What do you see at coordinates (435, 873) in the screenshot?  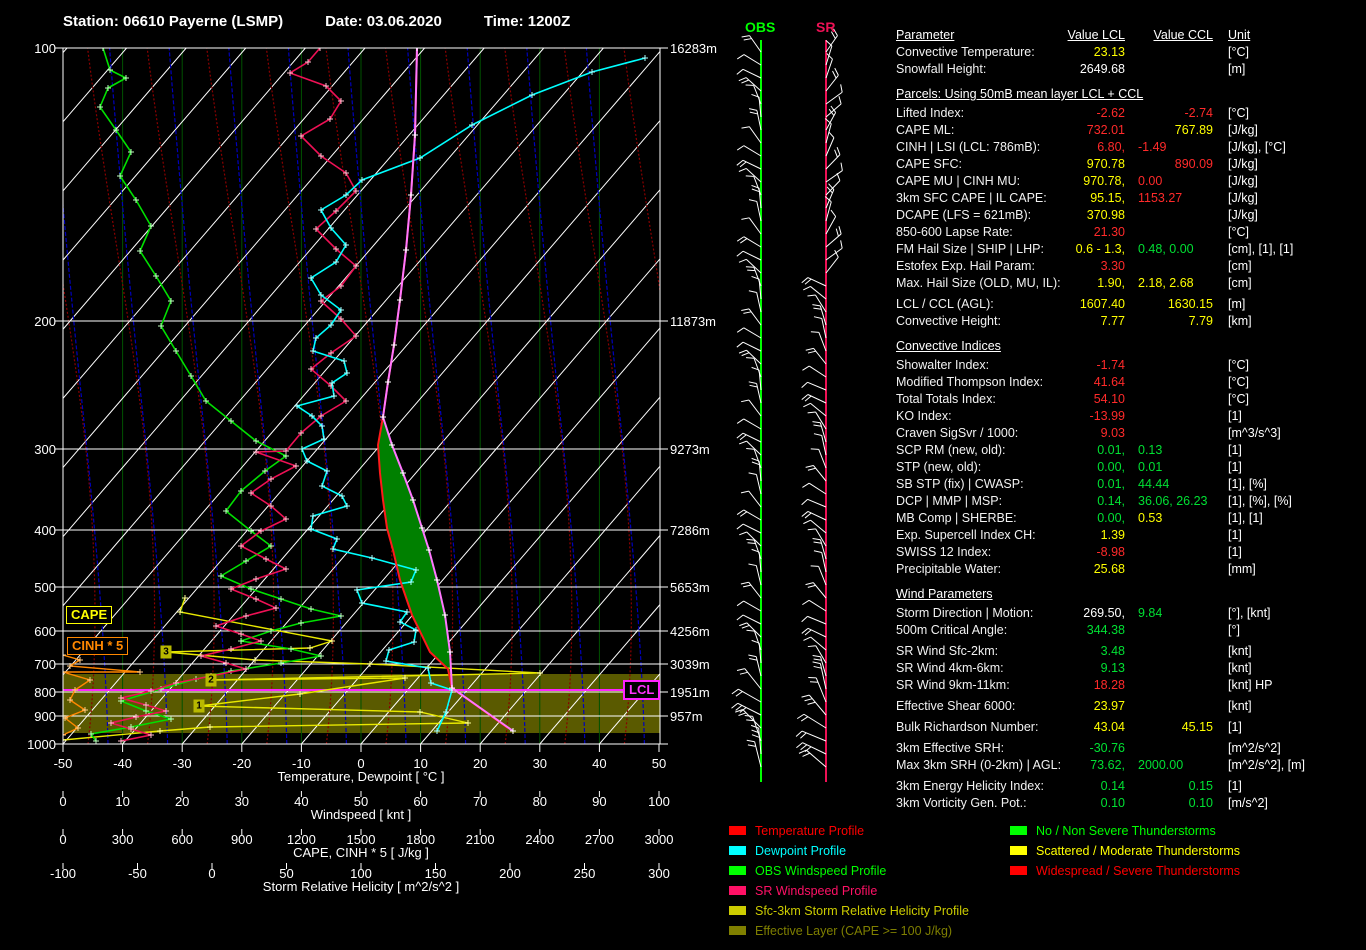 I see `x-axis-tick-label: 150` at bounding box center [435, 873].